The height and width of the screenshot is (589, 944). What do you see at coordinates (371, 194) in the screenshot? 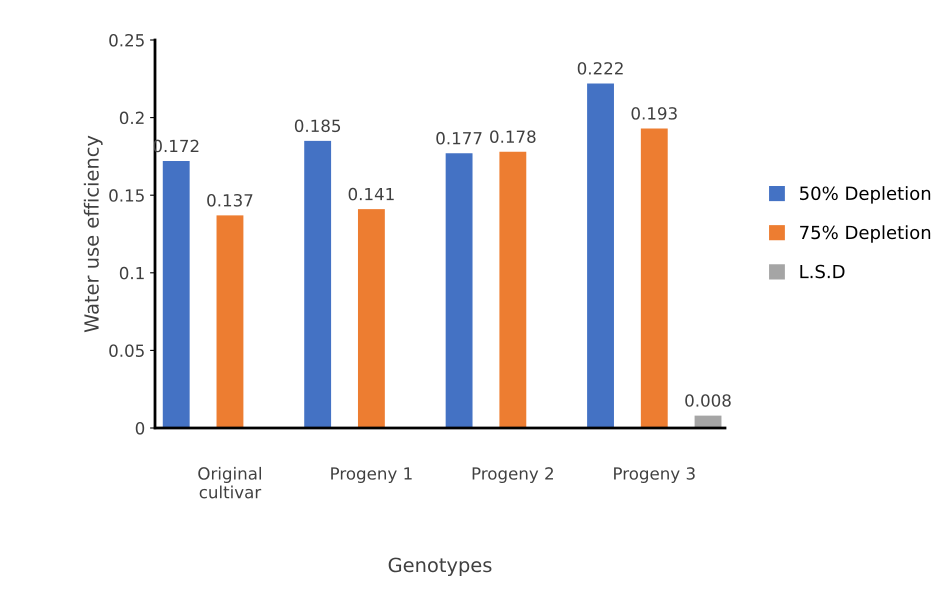
I see `data-label: 0.141` at bounding box center [371, 194].